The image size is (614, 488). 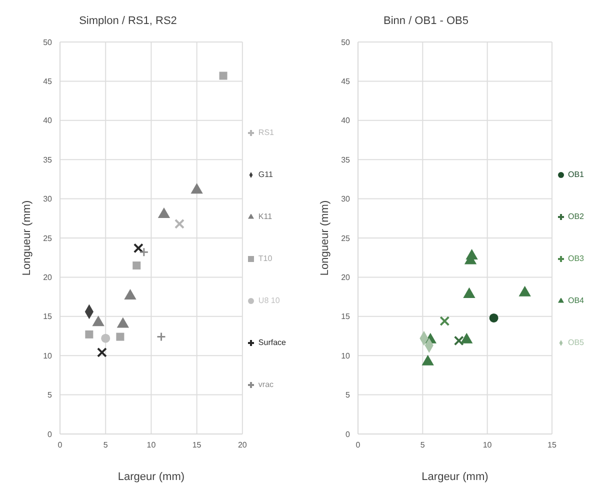 I want to click on x-tick-label: 20, so click(x=243, y=445).